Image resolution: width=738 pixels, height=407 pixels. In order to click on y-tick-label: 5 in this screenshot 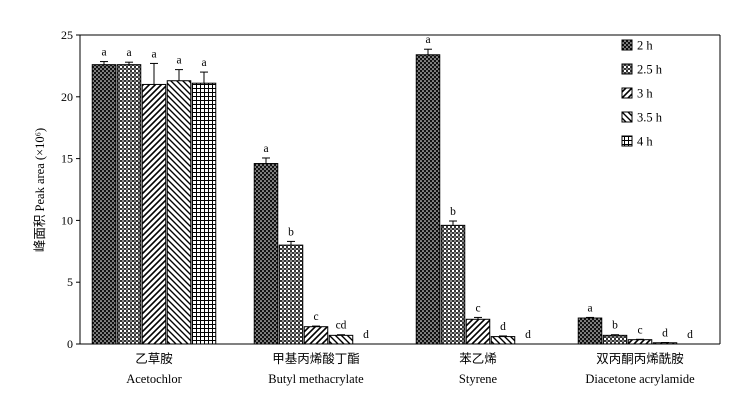, I will do `click(70, 282)`.